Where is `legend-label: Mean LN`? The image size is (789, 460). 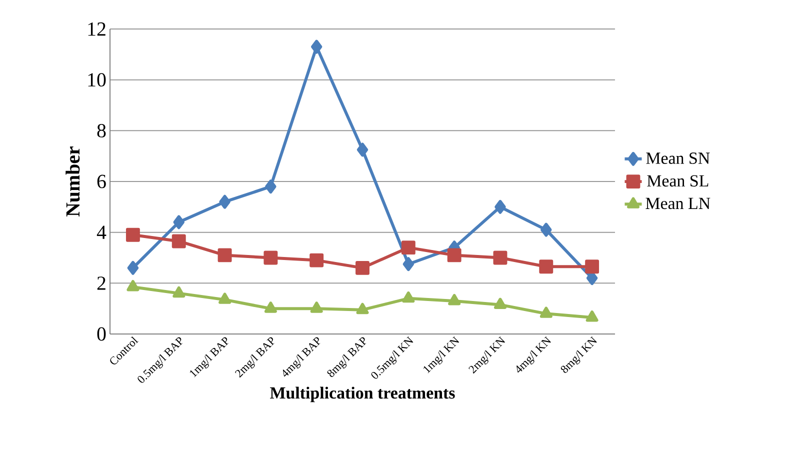 legend-label: Mean LN is located at coordinates (678, 204).